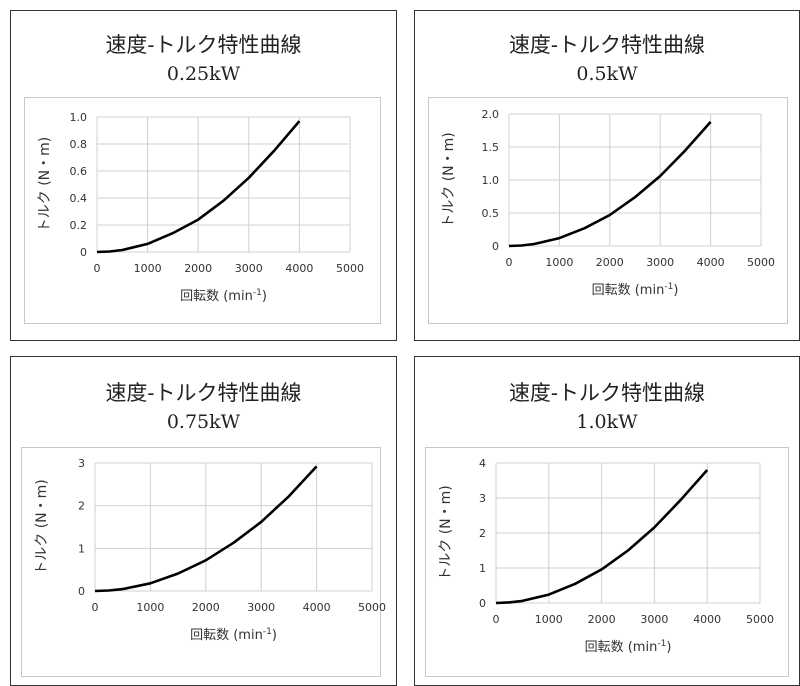 The width and height of the screenshot is (800, 686). What do you see at coordinates (79, 171) in the screenshot?
I see `y-tick-label: 0.6` at bounding box center [79, 171].